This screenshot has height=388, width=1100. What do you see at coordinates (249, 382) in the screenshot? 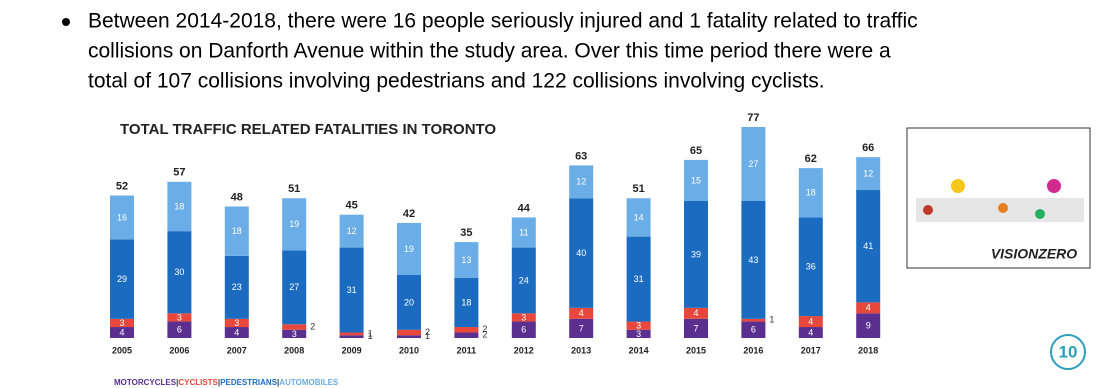
I see `legend-entry: PEDESTRIANS` at bounding box center [249, 382].